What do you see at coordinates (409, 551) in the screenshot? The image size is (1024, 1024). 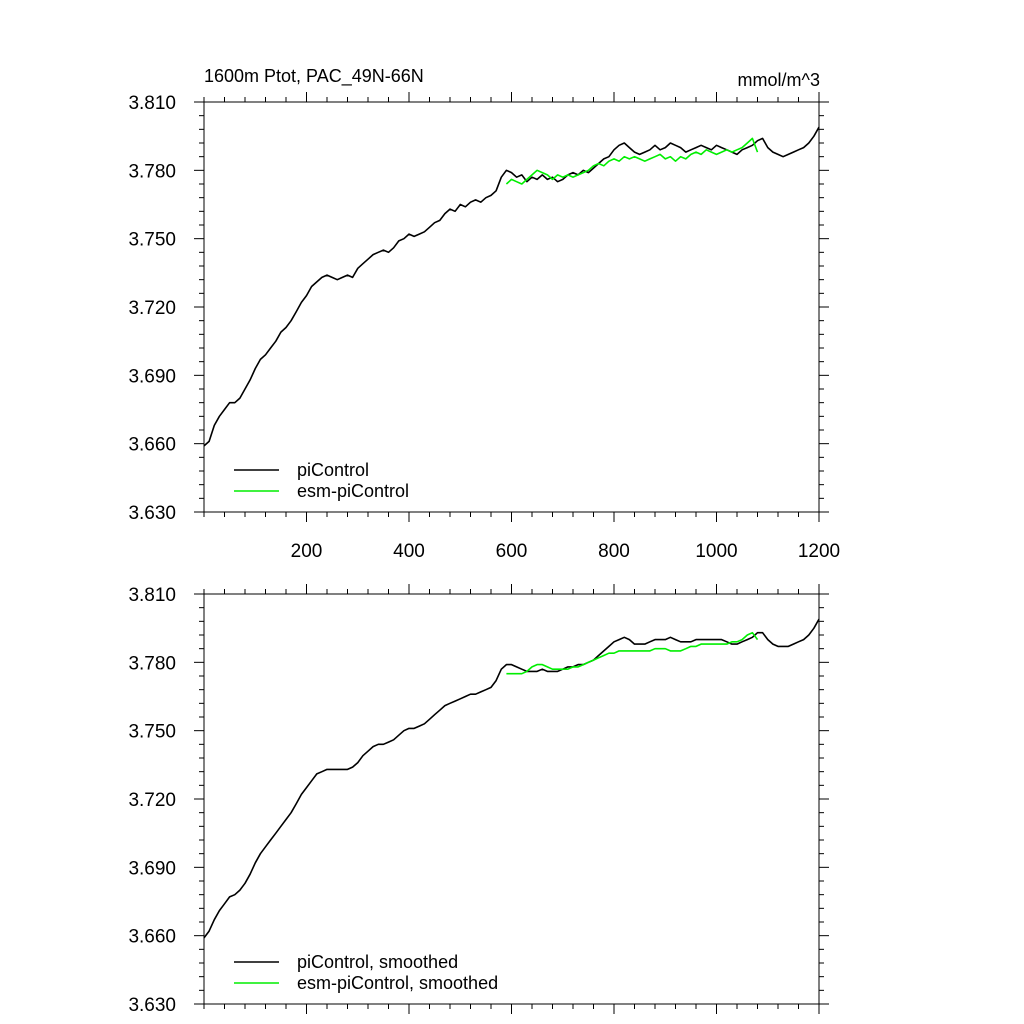 I see `x-tick-label: 400` at bounding box center [409, 551].